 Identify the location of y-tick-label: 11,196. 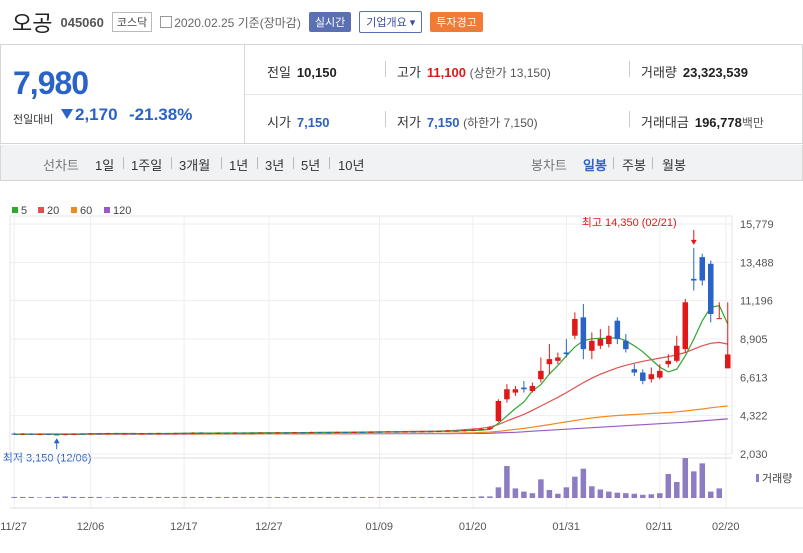
(756, 302).